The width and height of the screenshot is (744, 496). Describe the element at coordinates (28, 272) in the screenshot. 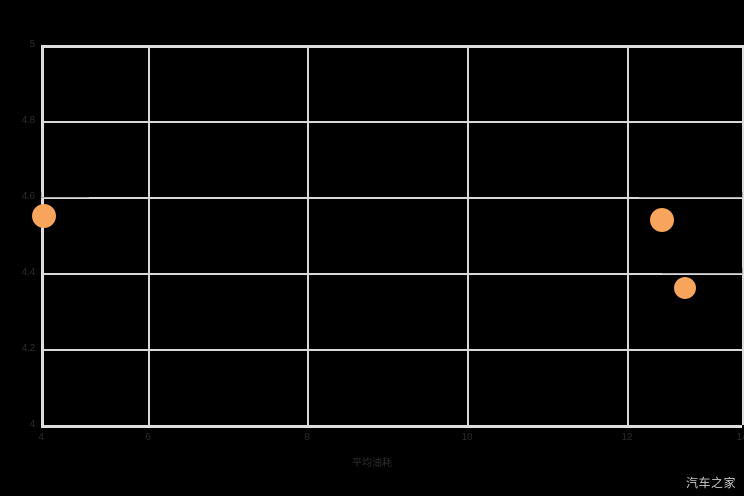

I see `y-axis-tick-label: 4.4` at that location.